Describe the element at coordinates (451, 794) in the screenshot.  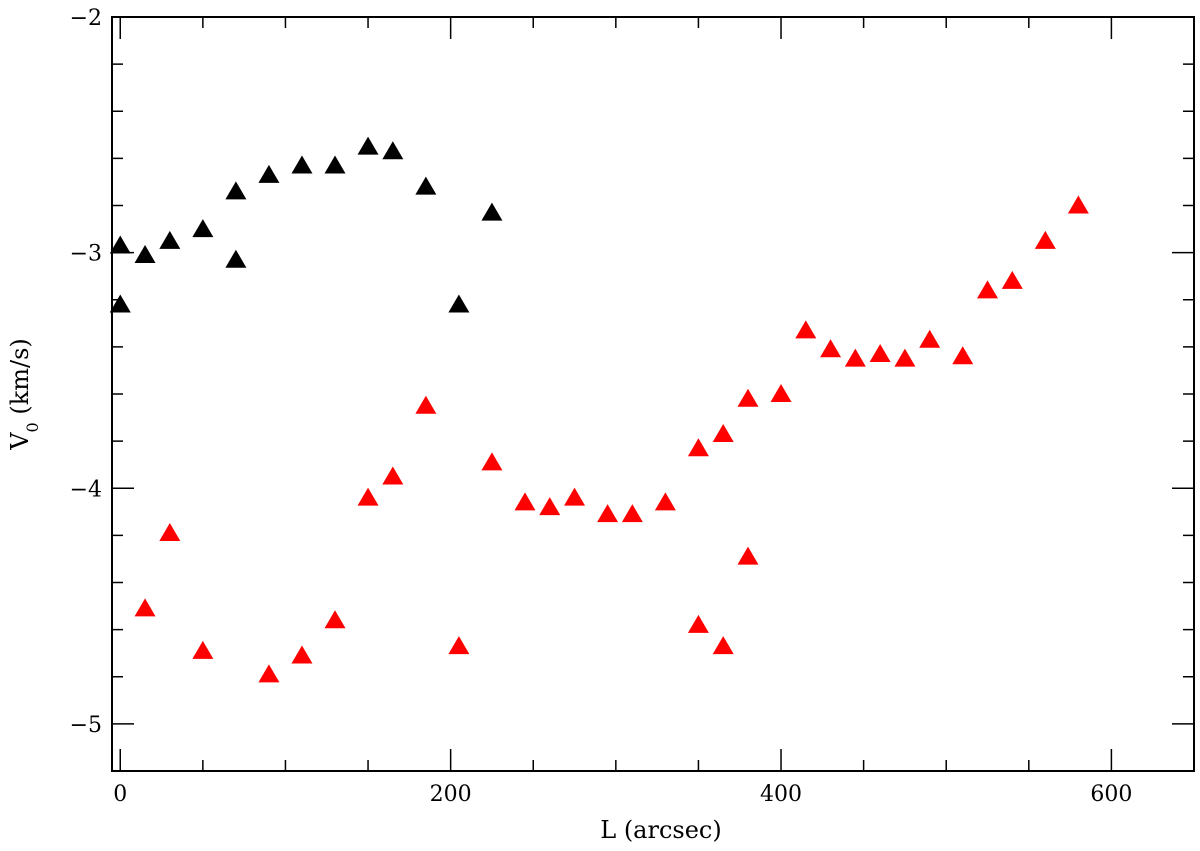
I see `x-tick-label: 200` at that location.